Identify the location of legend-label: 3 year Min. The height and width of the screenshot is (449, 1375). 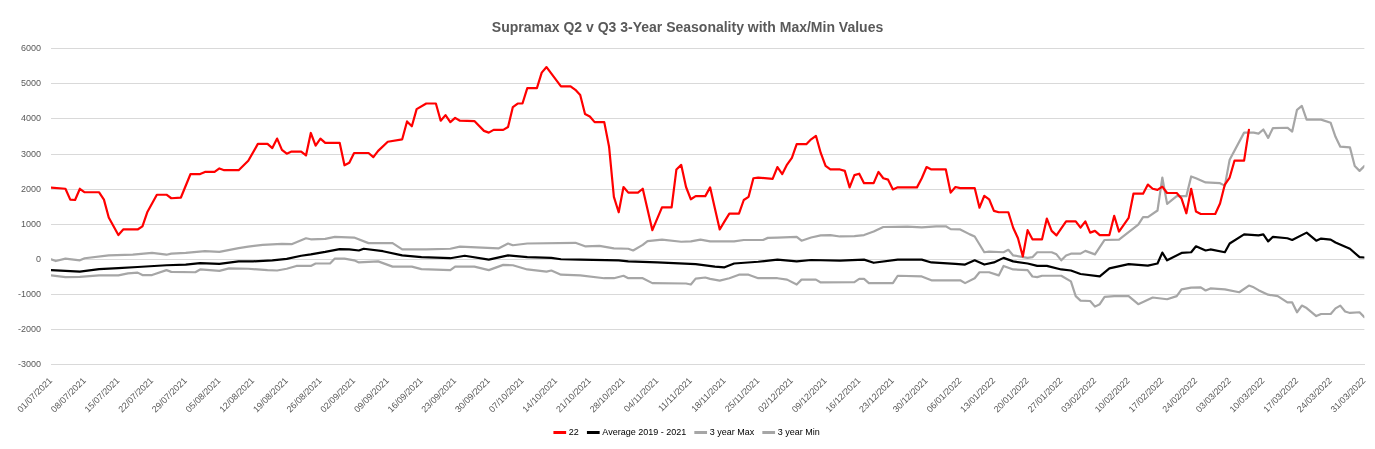
(798, 431).